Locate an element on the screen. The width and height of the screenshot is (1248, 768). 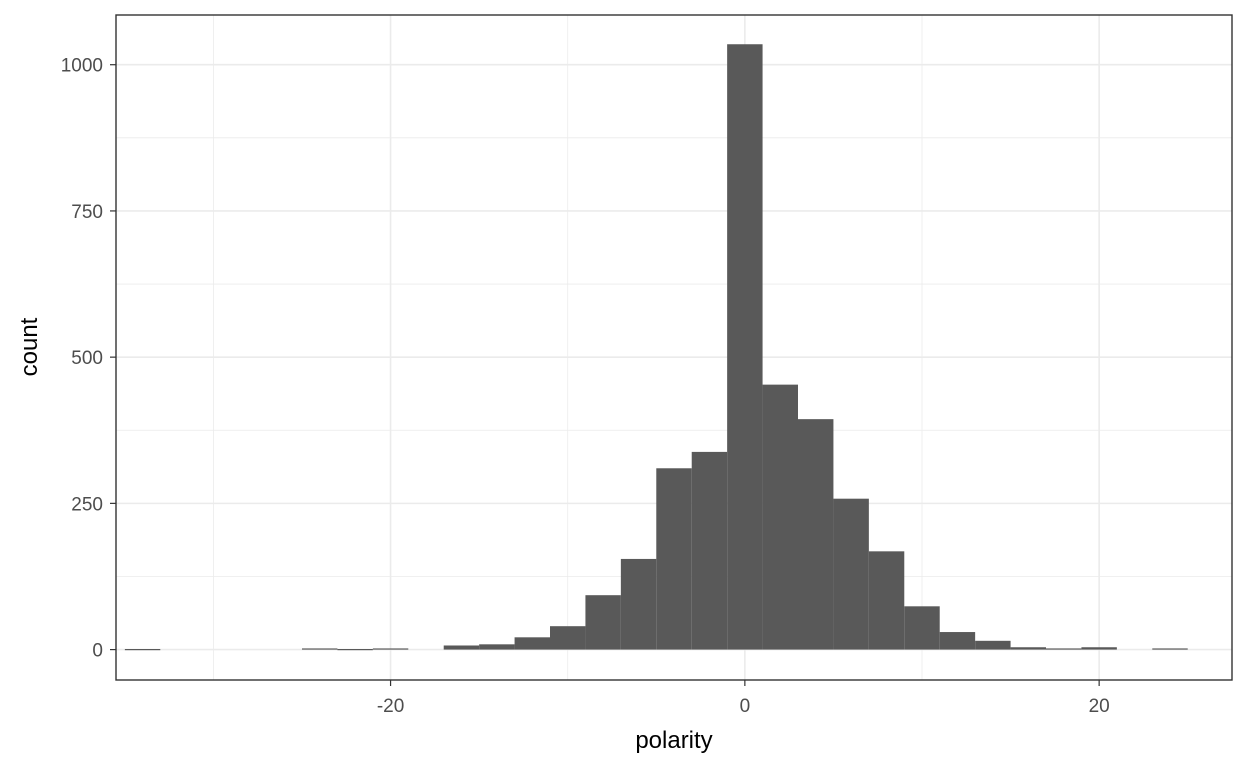
y-tick-label: 500 is located at coordinates (87, 358).